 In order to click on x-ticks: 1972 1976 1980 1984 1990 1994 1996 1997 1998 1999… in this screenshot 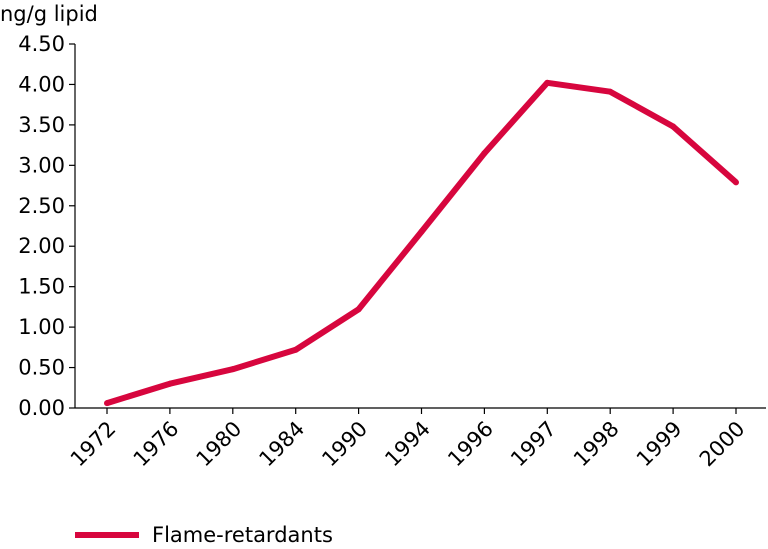, I will do `click(408, 439)`.